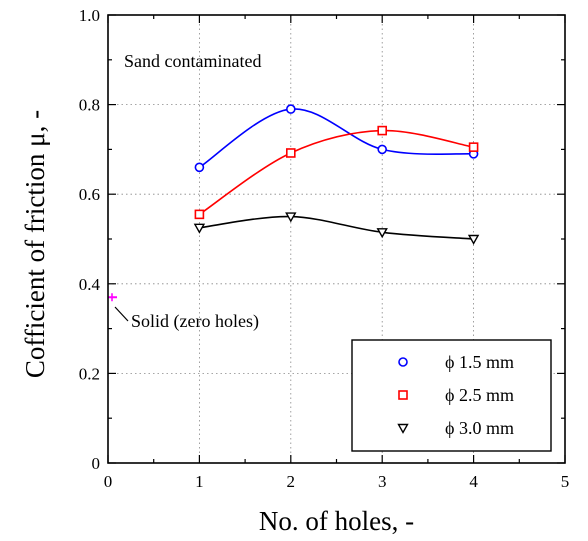 The image size is (588, 541). Describe the element at coordinates (473, 481) in the screenshot. I see `x-tick-label: 4` at that location.